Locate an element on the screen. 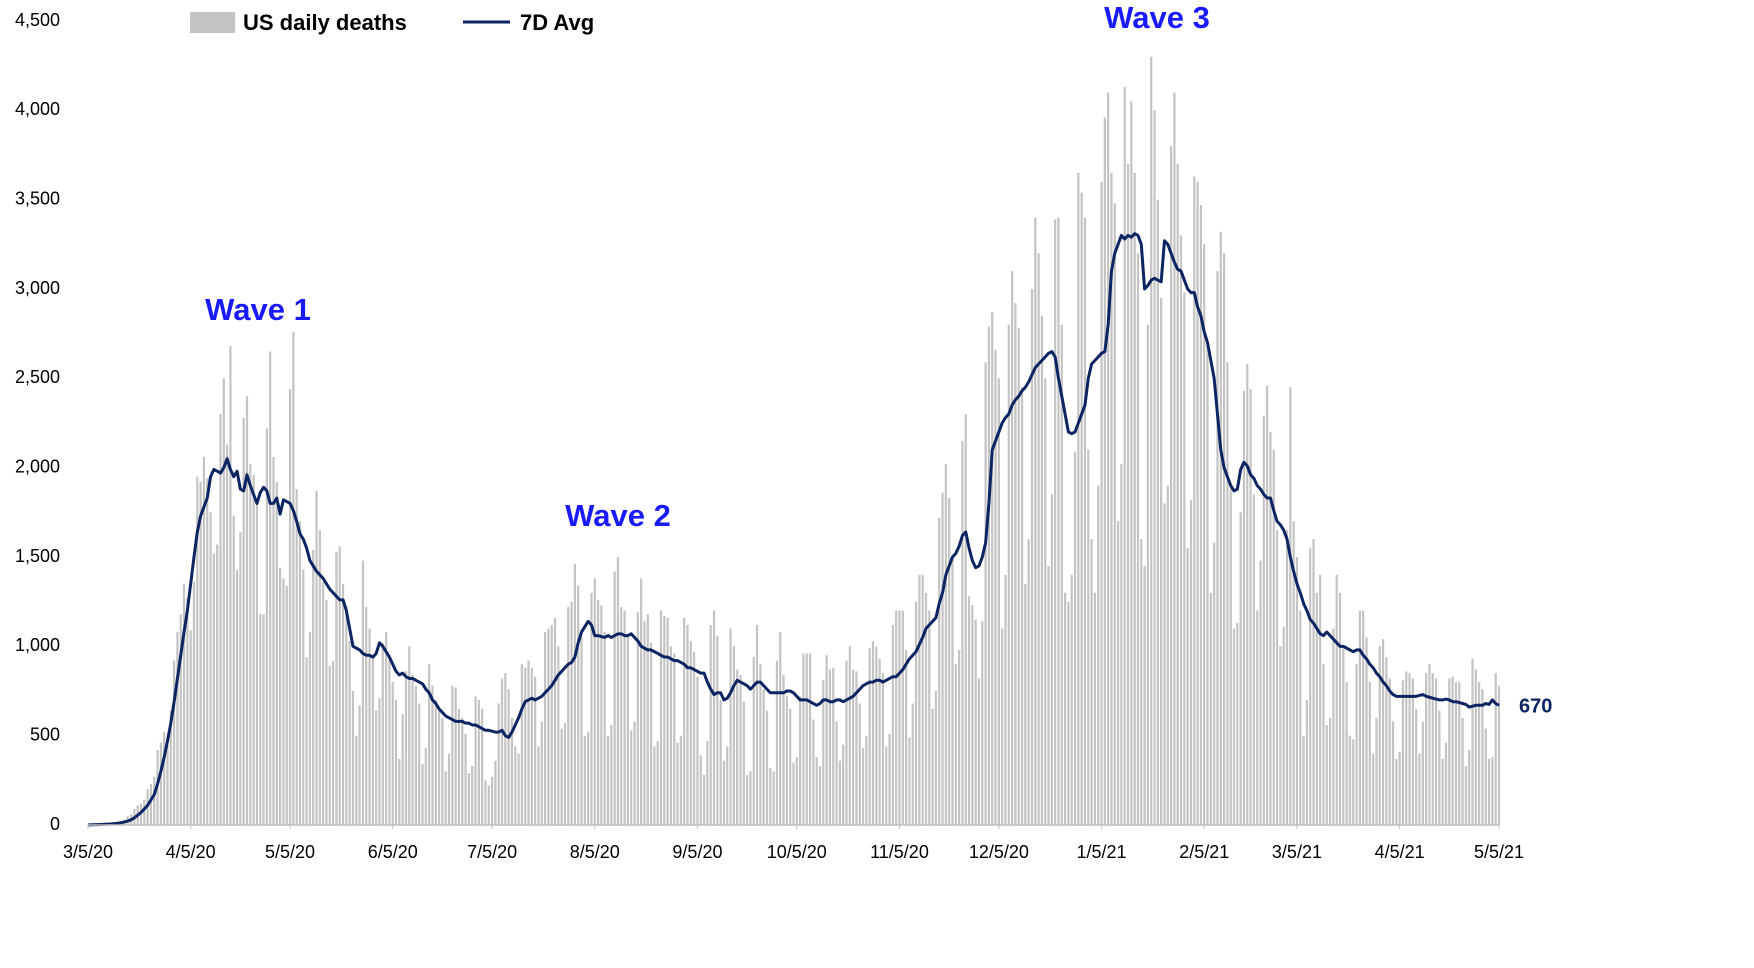 This screenshot has width=1754, height=968. x-tick-label: 10/5/20 is located at coordinates (797, 852).